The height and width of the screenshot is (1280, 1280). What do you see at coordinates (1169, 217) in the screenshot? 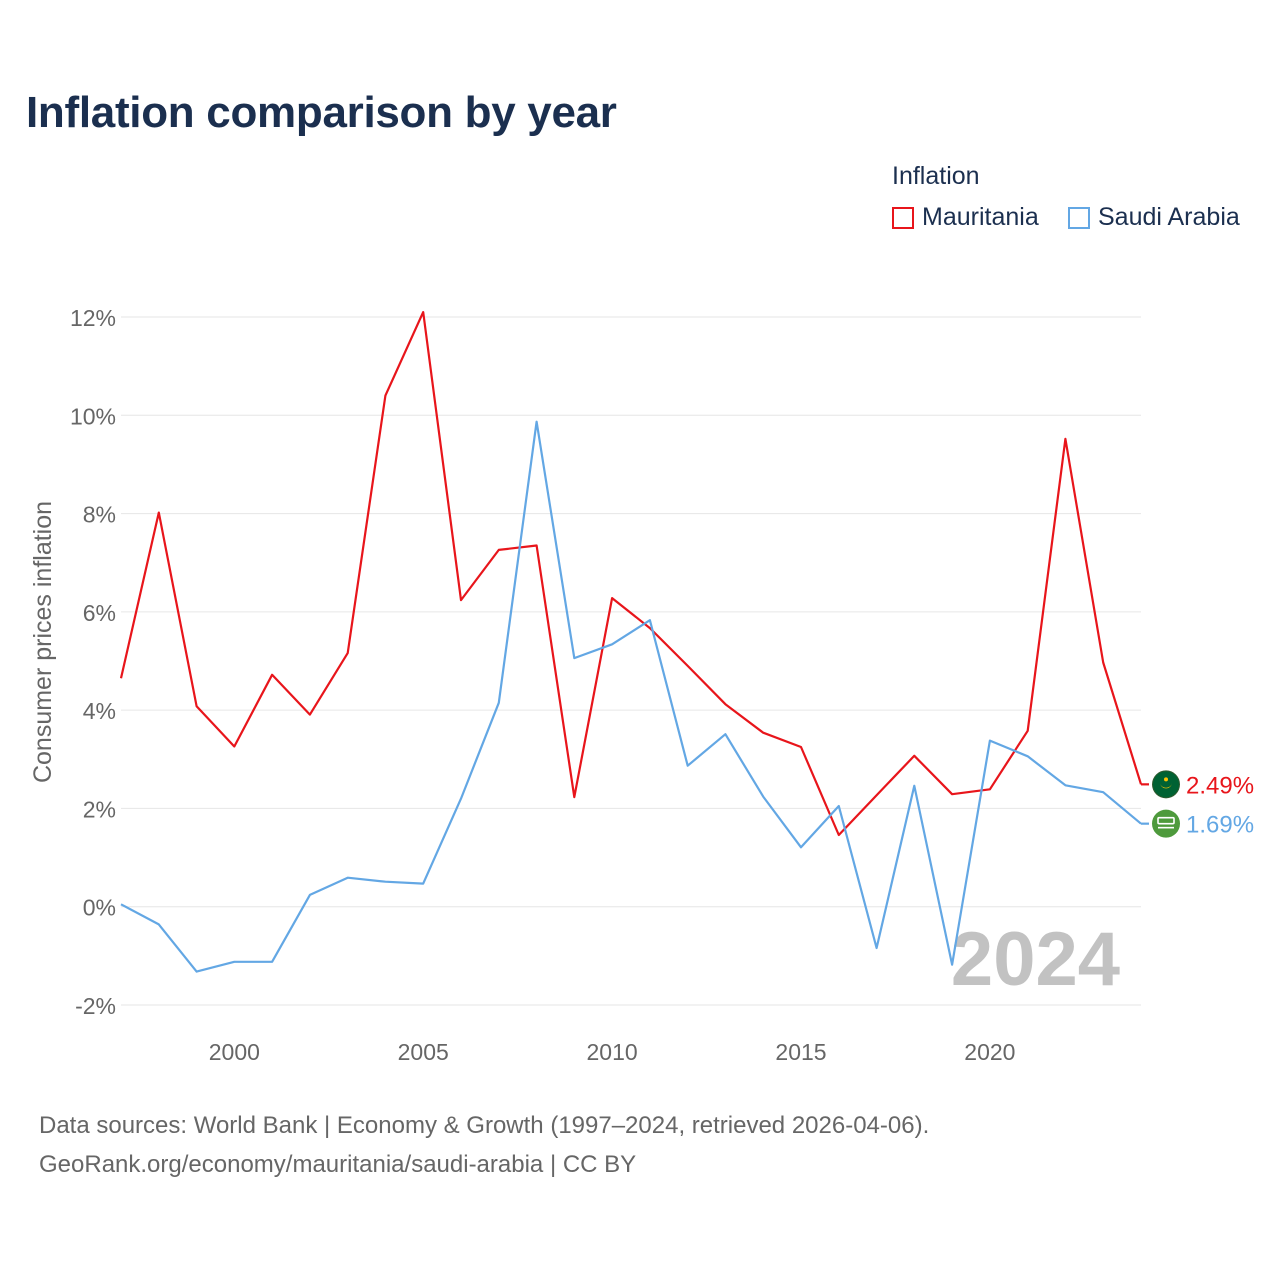
I see `legend-label-saudi-arabia: Saudi Arabia` at bounding box center [1169, 217].